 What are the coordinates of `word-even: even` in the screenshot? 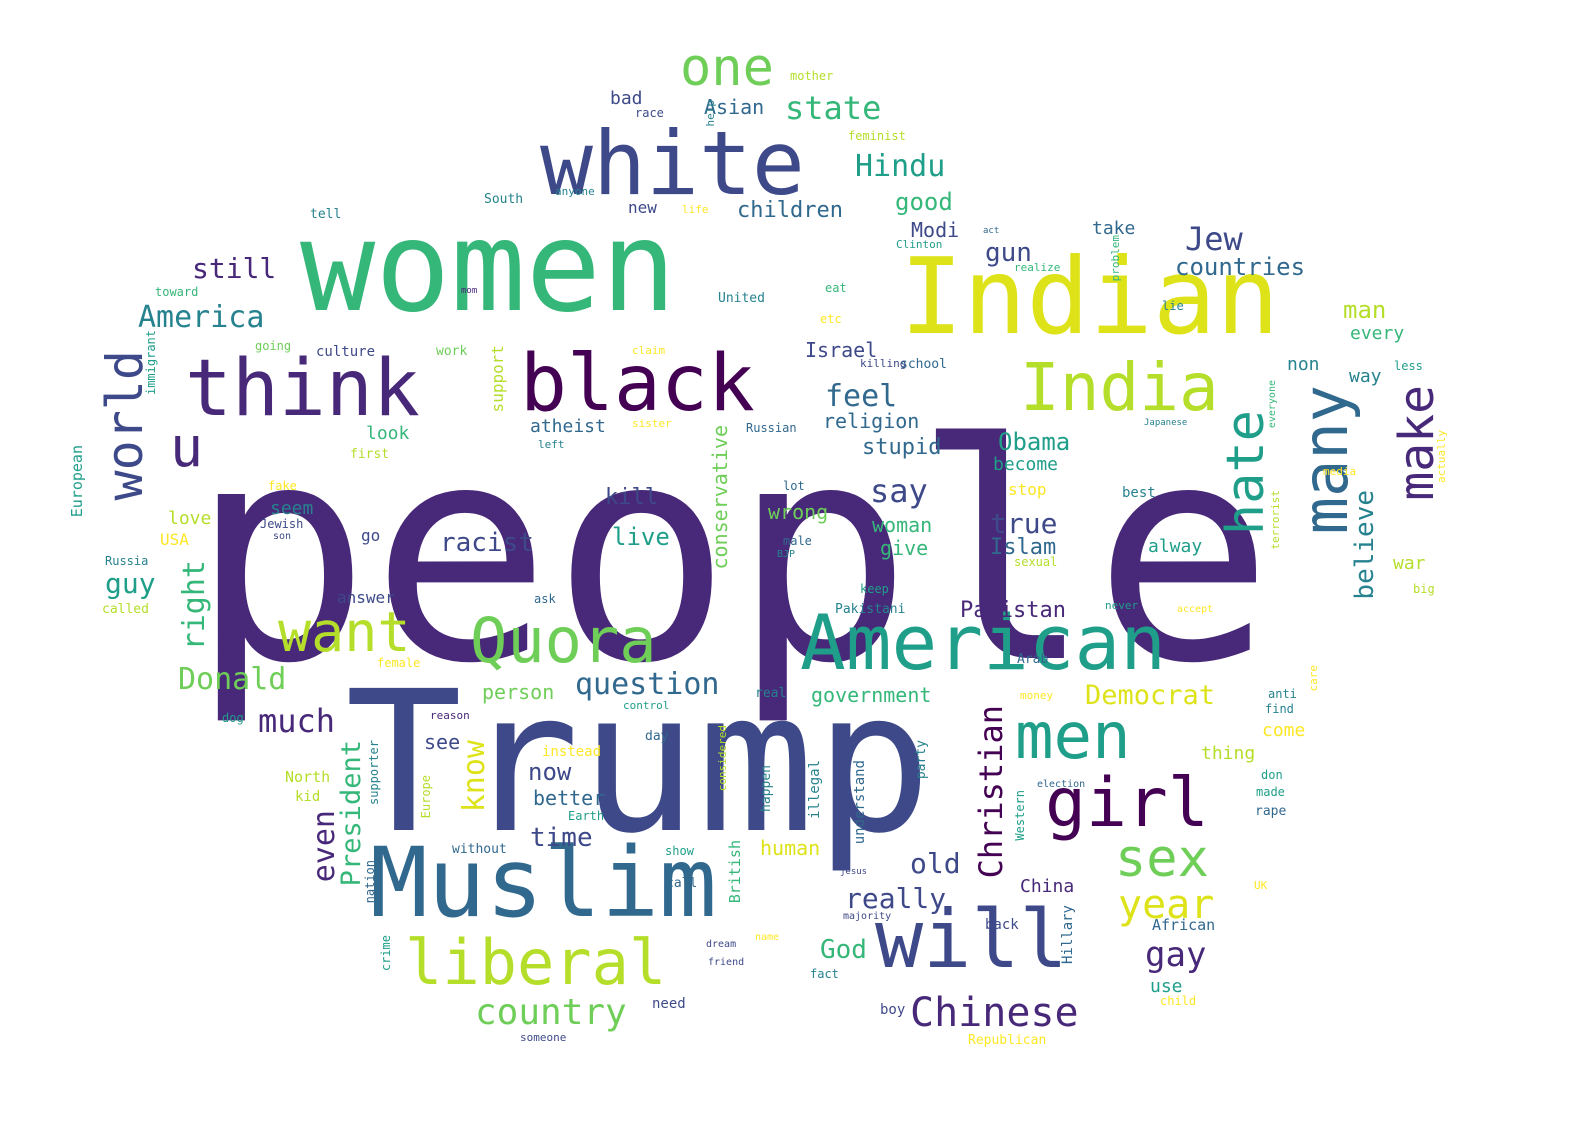 It's located at (324, 846).